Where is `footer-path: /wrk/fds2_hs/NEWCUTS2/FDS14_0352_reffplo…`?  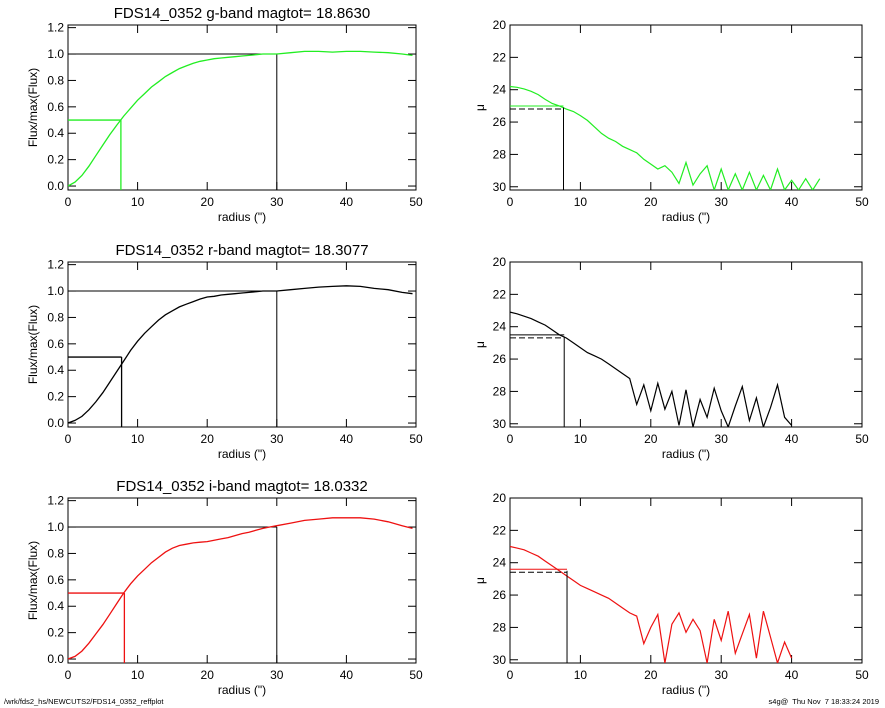 footer-path: /wrk/fds2_hs/NEWCUTS2/FDS14_0352_reffplo… is located at coordinates (84, 701).